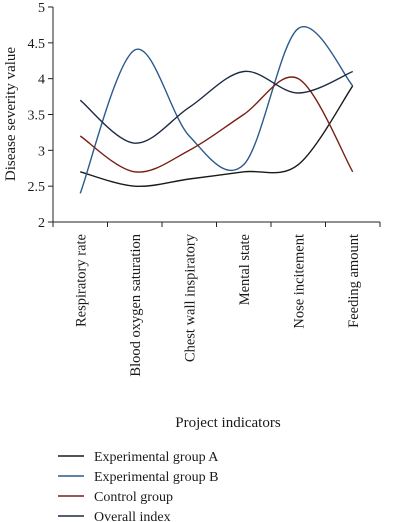 Image resolution: width=401 pixels, height=522 pixels. I want to click on legend-label: Experimental group B, so click(156, 477).